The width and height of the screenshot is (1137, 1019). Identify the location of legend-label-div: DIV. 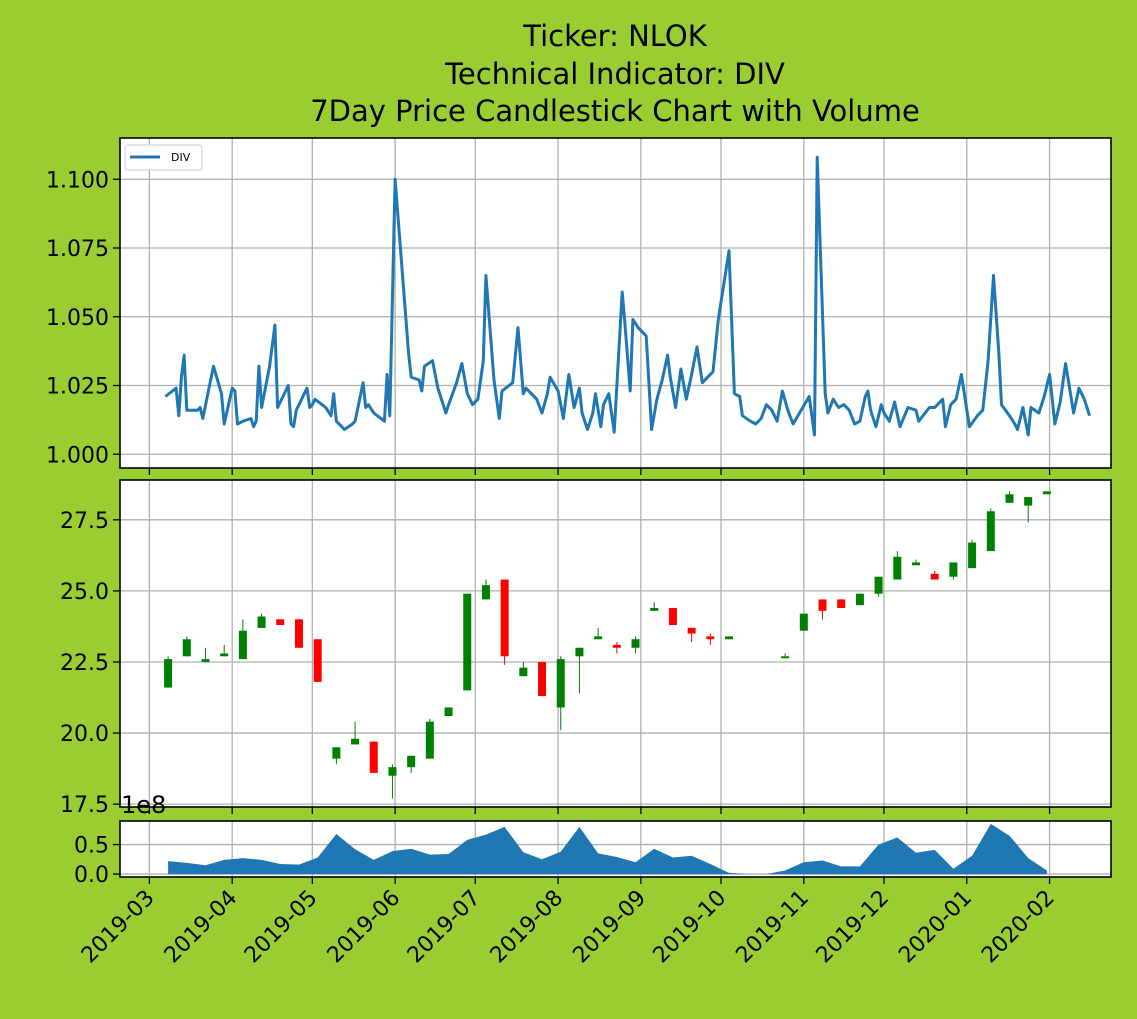
(181, 157).